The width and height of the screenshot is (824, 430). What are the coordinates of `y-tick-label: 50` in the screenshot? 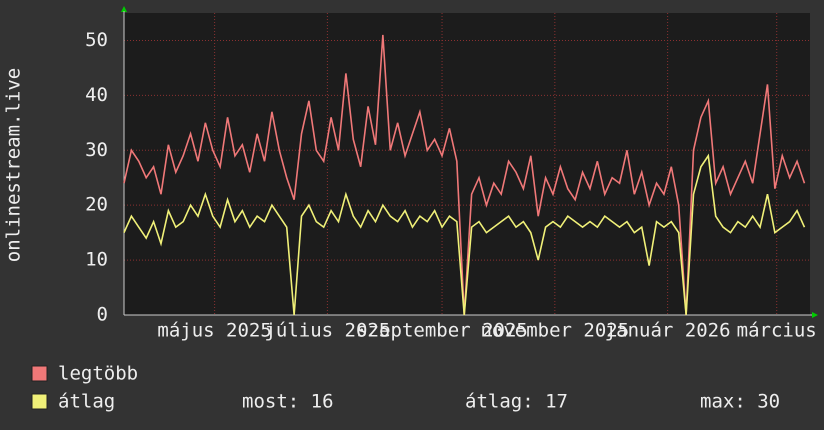 It's located at (96, 40).